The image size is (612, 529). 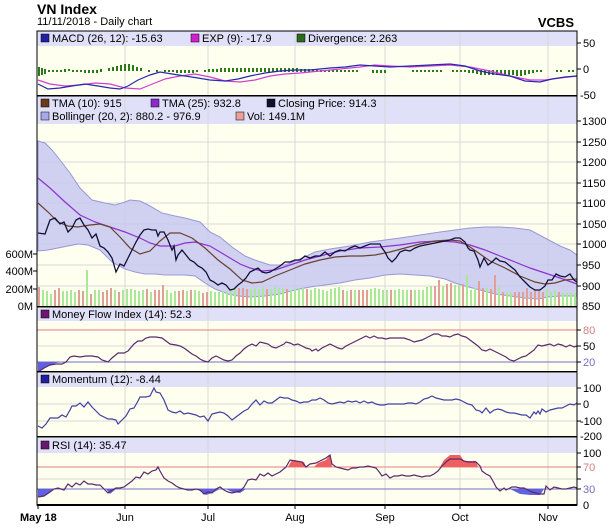 I want to click on axis-tick: 1250, so click(x=594, y=143).